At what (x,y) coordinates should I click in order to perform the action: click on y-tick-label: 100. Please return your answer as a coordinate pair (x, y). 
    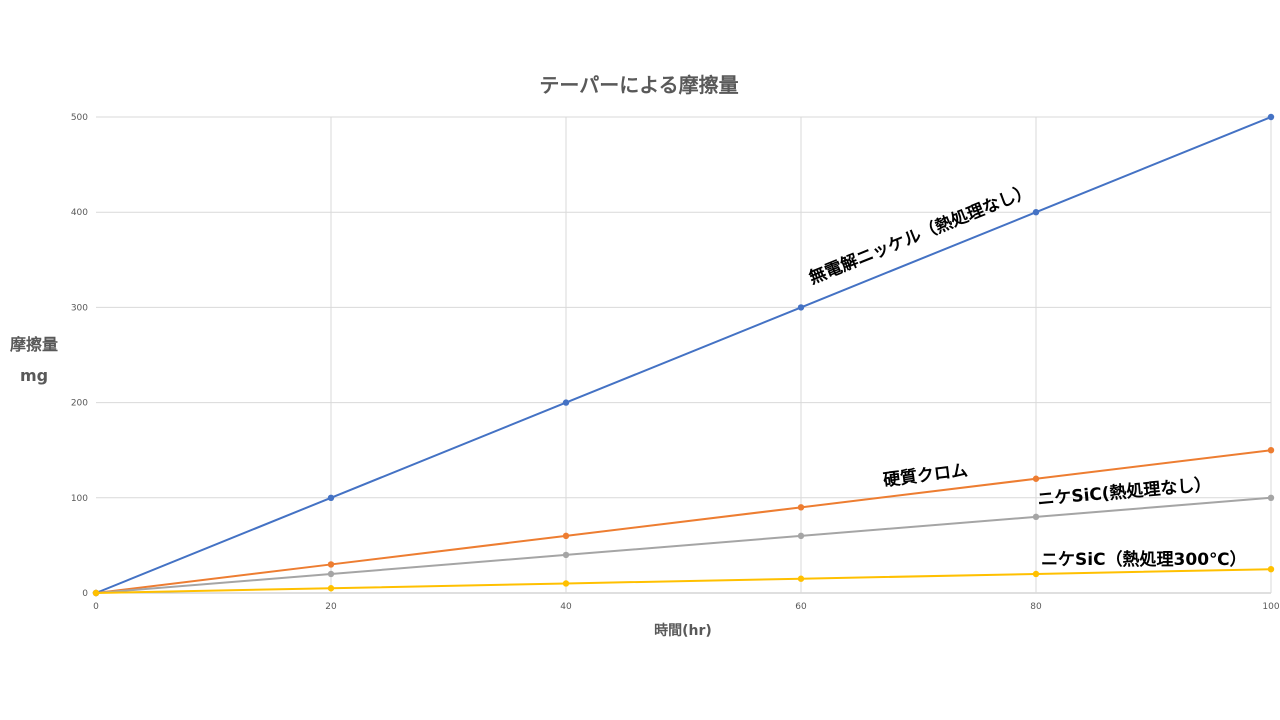
    Looking at the image, I should click on (79, 499).